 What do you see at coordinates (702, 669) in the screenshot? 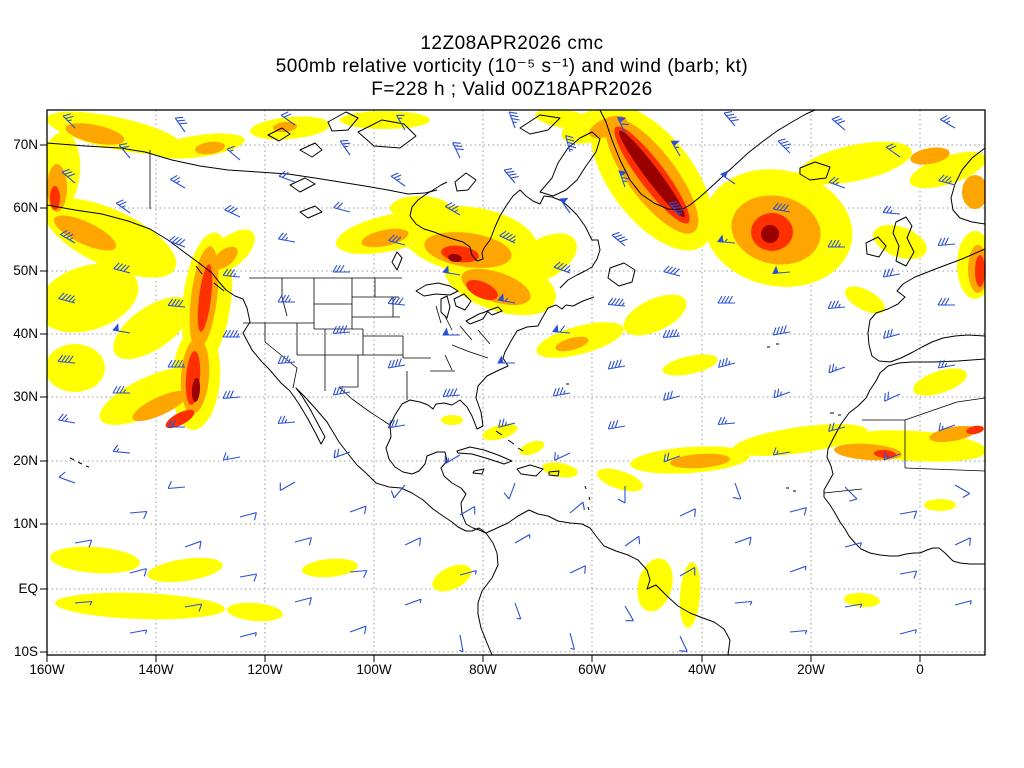
I see `lon-label: 40W` at bounding box center [702, 669].